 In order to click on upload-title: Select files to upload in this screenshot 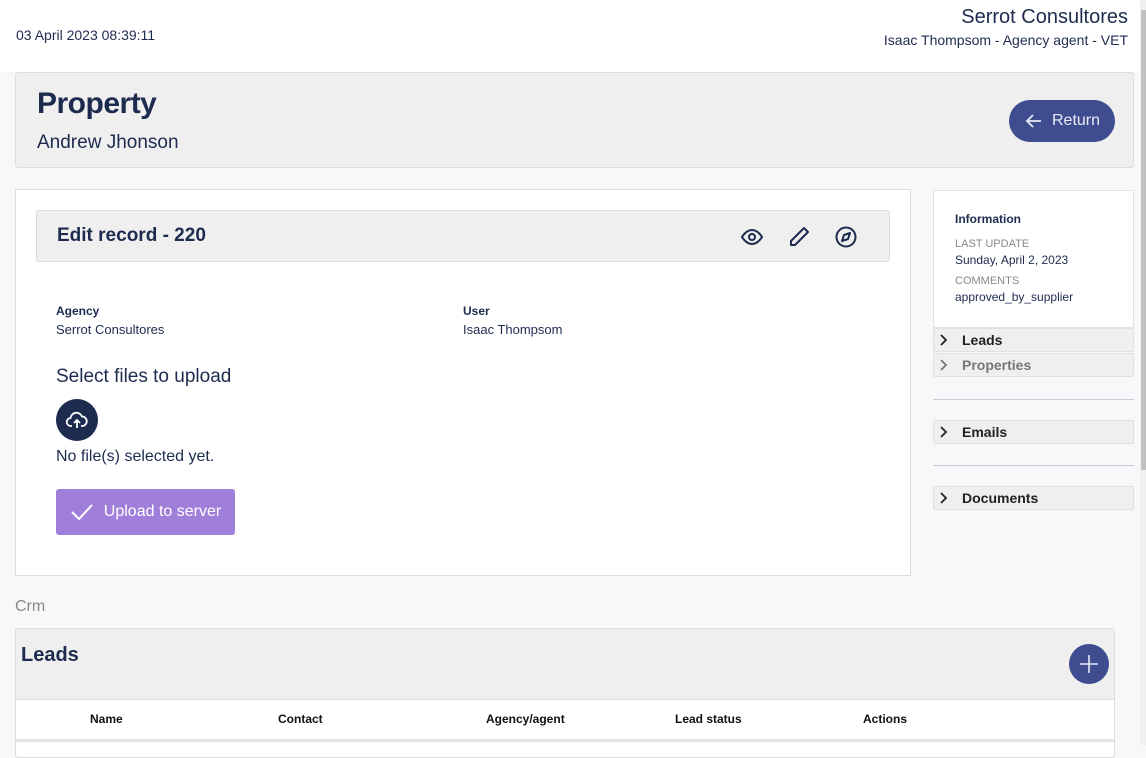, I will do `click(144, 376)`.